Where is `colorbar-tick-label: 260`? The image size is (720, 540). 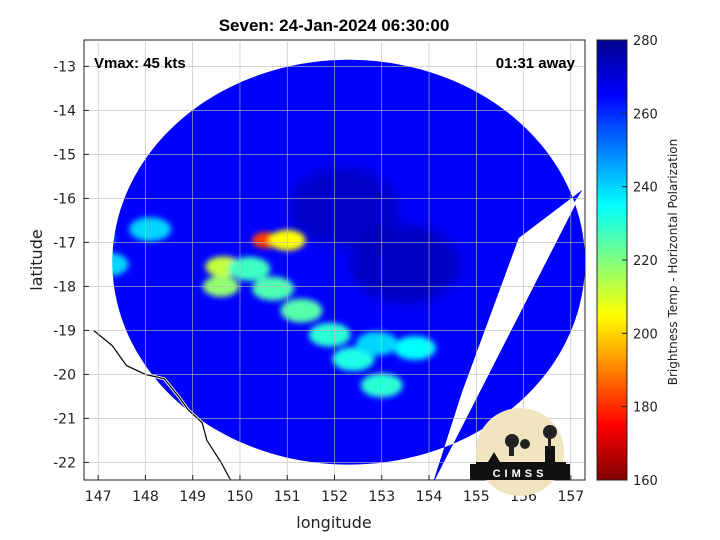 colorbar-tick-label: 260 is located at coordinates (645, 114).